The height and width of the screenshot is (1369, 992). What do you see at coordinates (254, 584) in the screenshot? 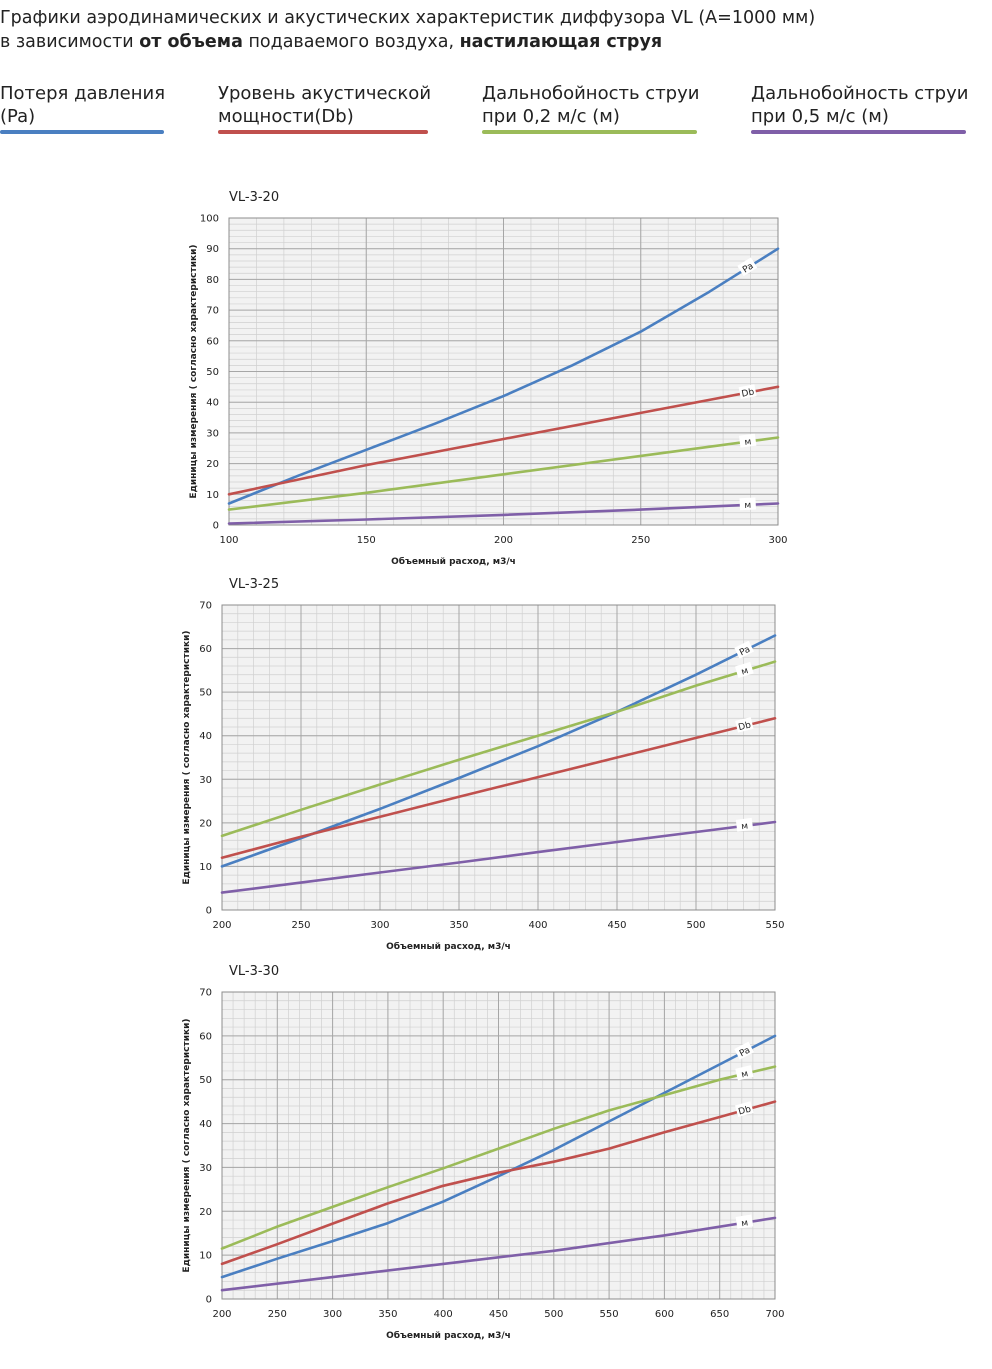
I see `chart-title: VL-3-25` at bounding box center [254, 584].